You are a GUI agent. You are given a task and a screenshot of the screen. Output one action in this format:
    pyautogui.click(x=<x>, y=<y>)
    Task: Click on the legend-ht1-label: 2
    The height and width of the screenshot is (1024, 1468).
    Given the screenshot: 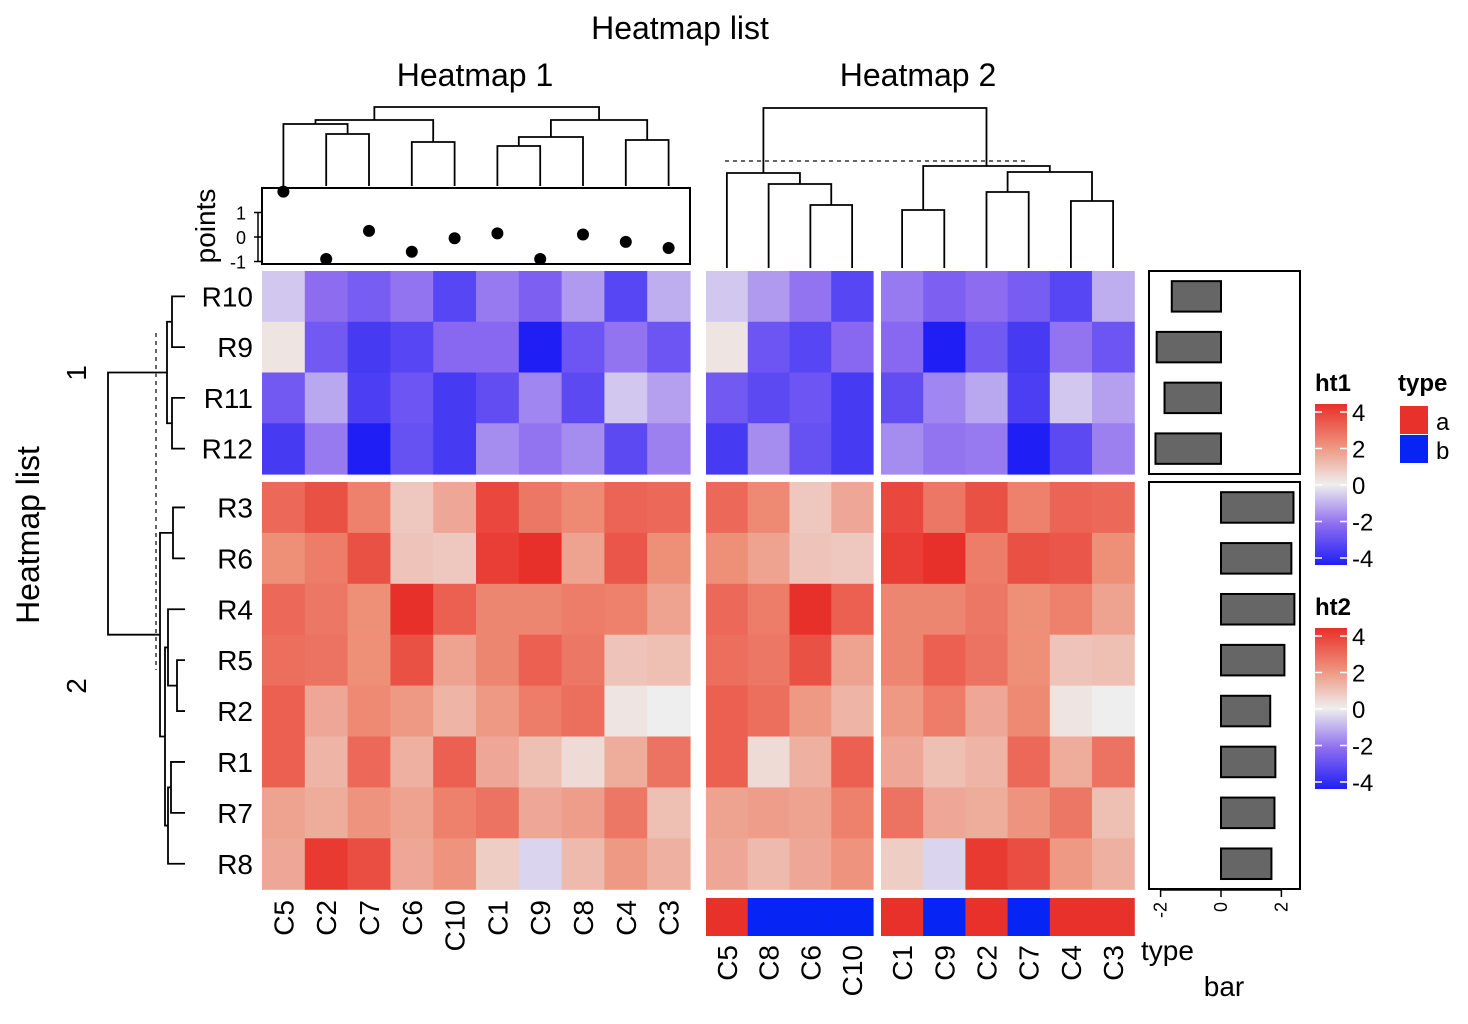 What is the action you would take?
    pyautogui.click(x=1358, y=450)
    